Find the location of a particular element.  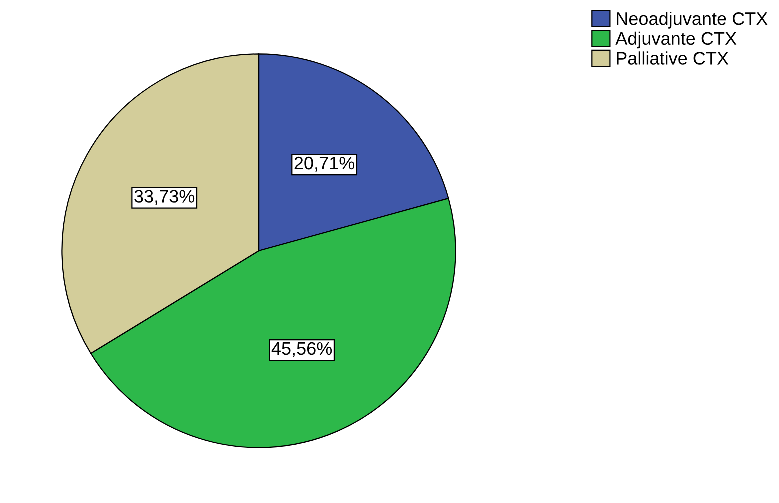

data-label: 33,73% is located at coordinates (164, 198).